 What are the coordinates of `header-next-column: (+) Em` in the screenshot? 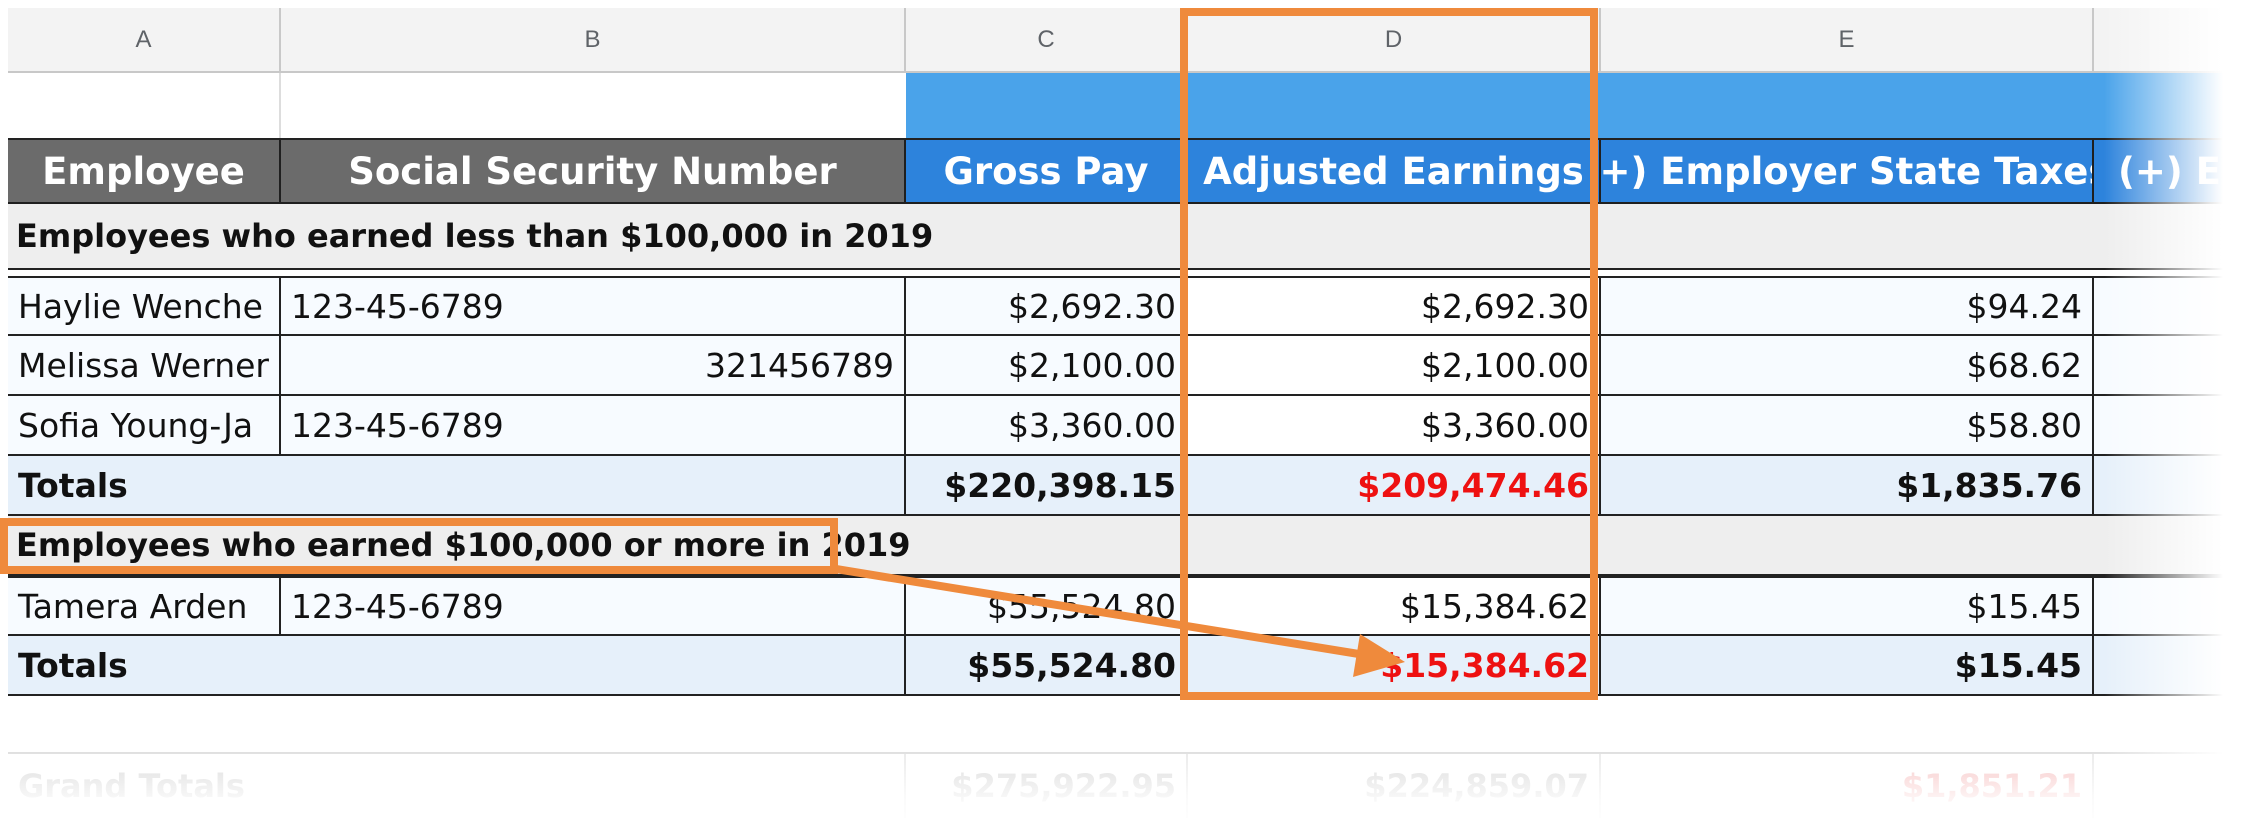 It's located at (2169, 172).